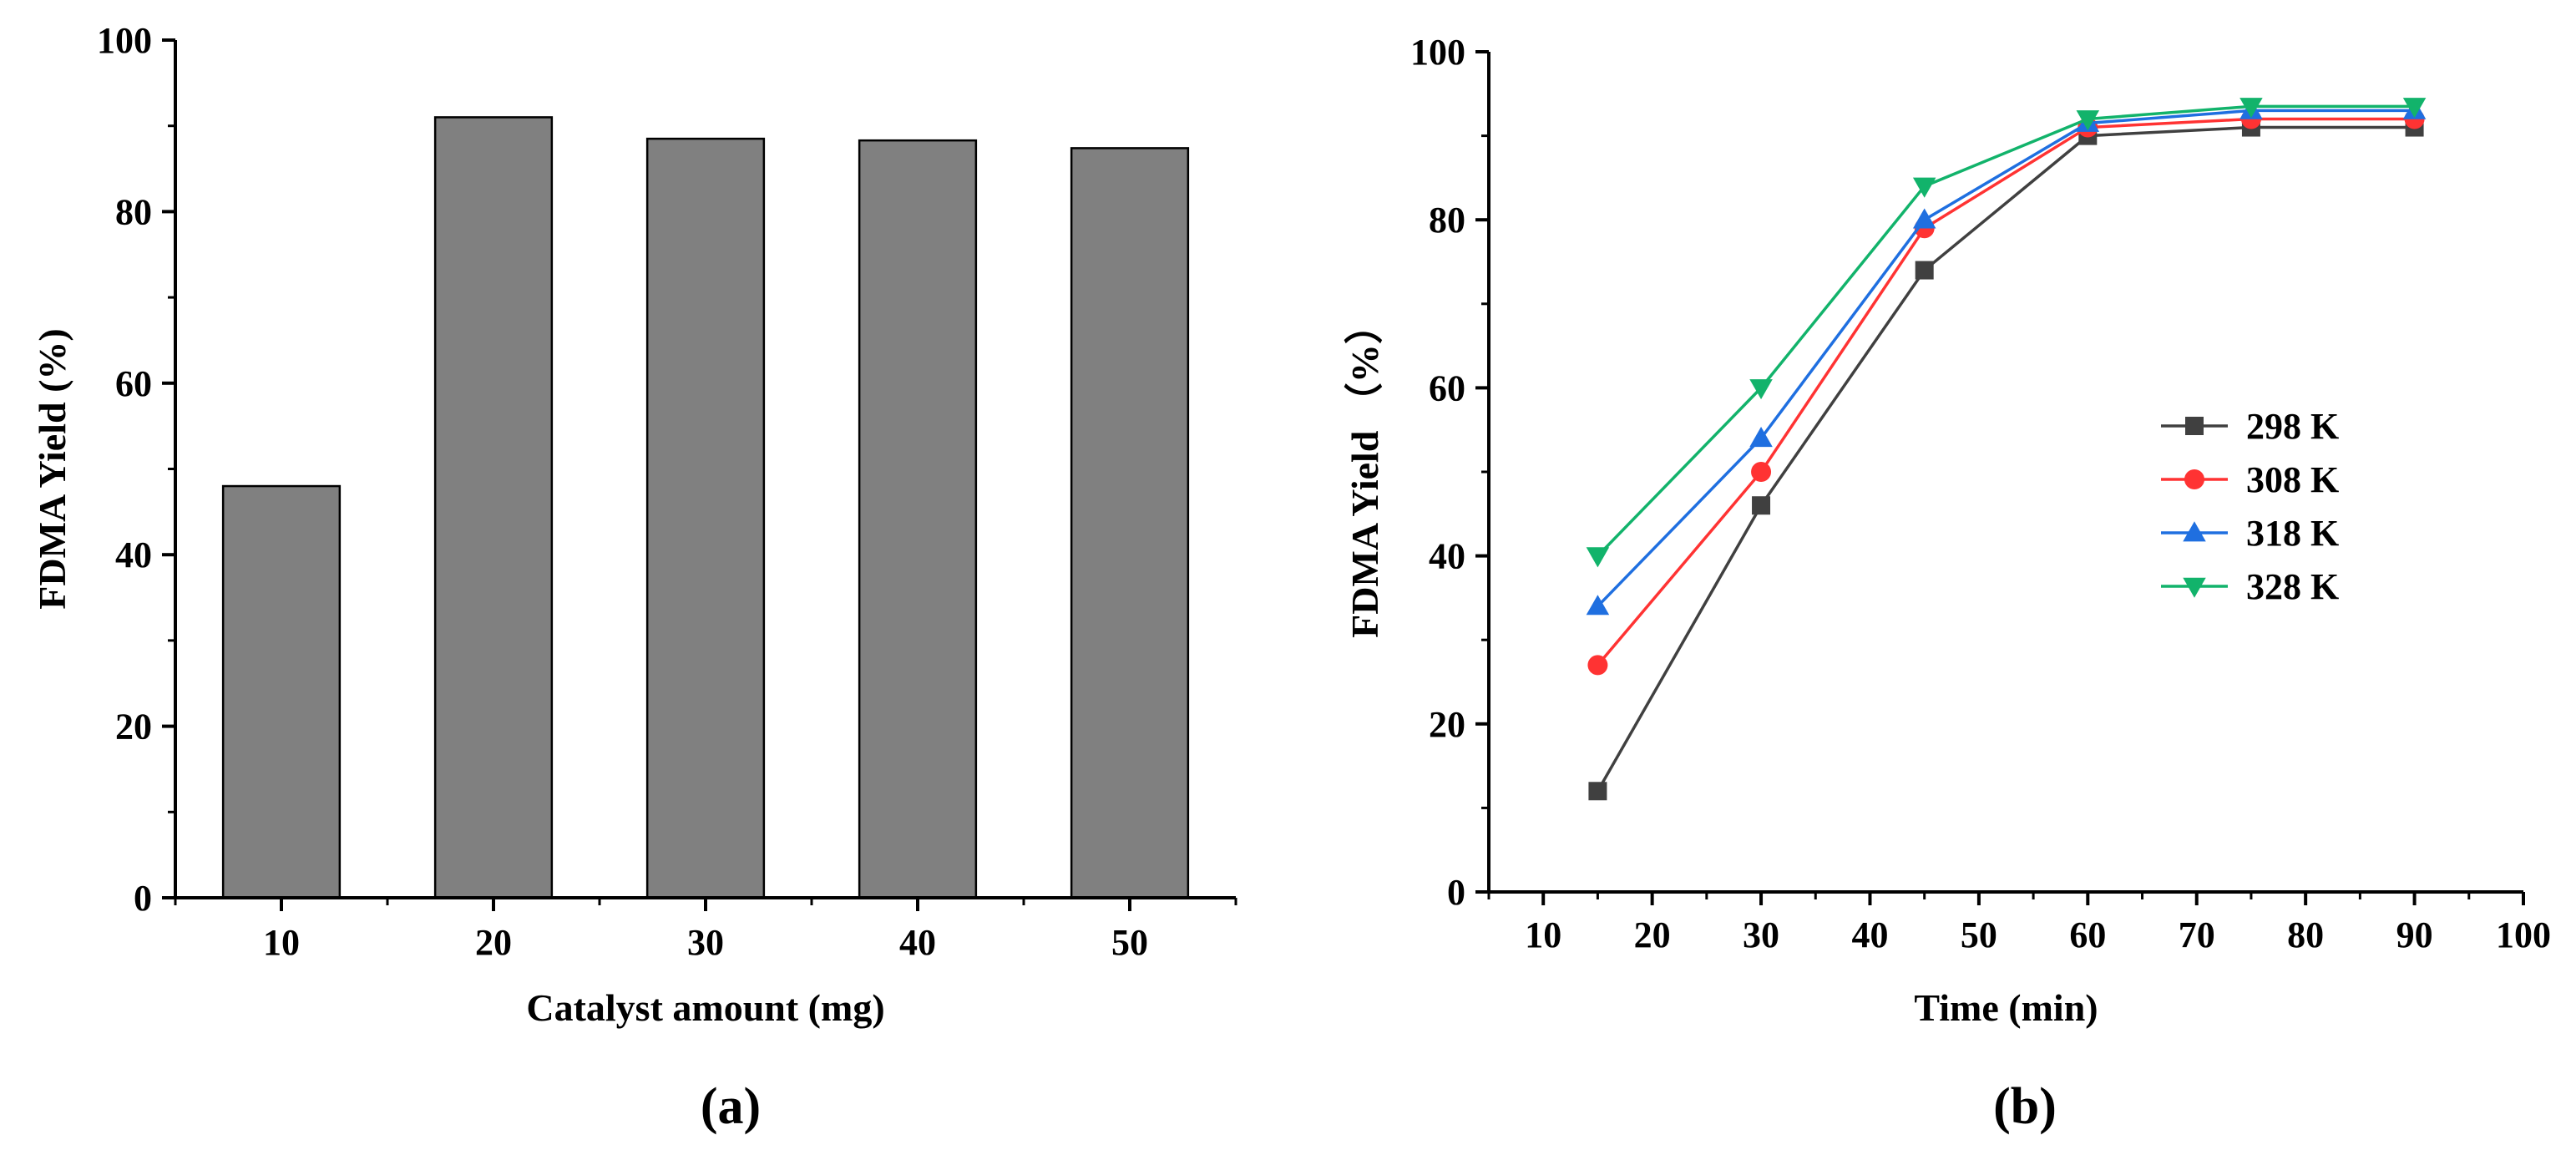  I want to click on a-x-tick-label: 10, so click(281, 942).